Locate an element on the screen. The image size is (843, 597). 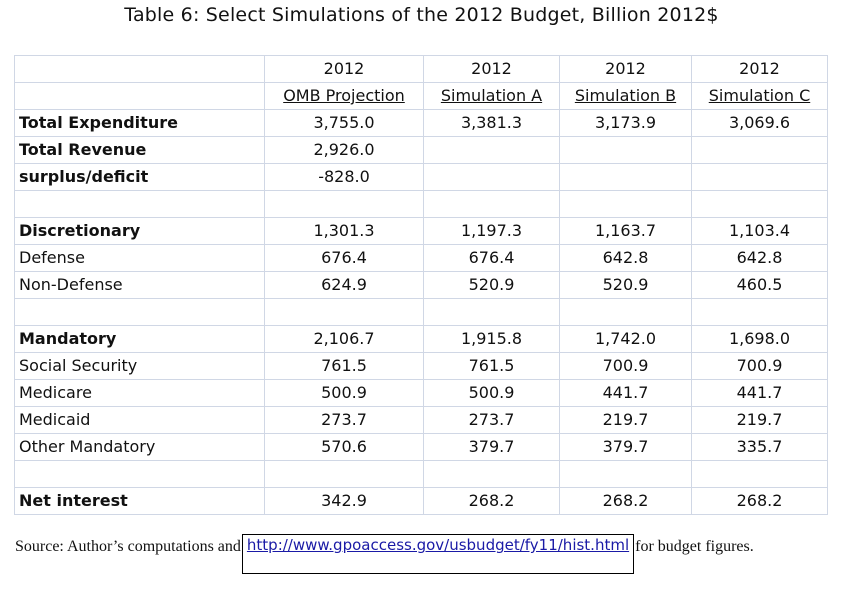
row-label: Mandatory is located at coordinates (139, 339).